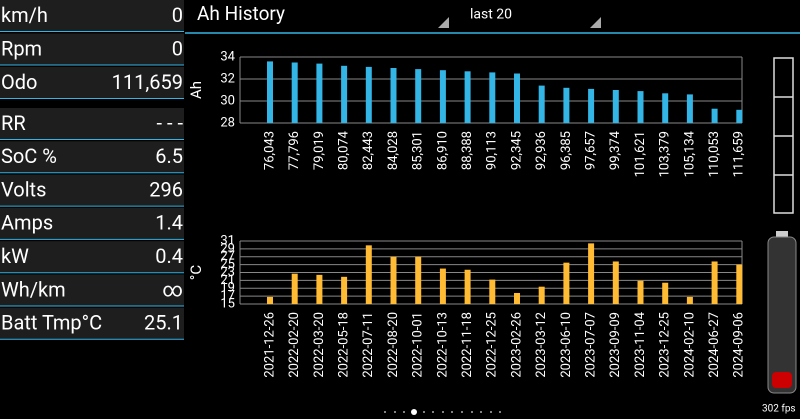 The height and width of the screenshot is (419, 800). What do you see at coordinates (640, 154) in the screenshot?
I see `x-tick-label: 101,621` at bounding box center [640, 154].